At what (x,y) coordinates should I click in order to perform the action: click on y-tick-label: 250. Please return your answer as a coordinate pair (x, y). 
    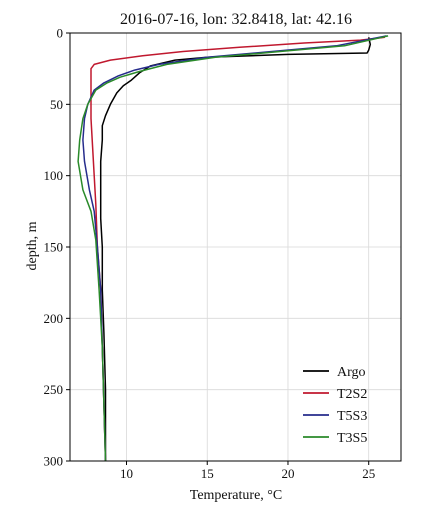
    Looking at the image, I should click on (54, 389).